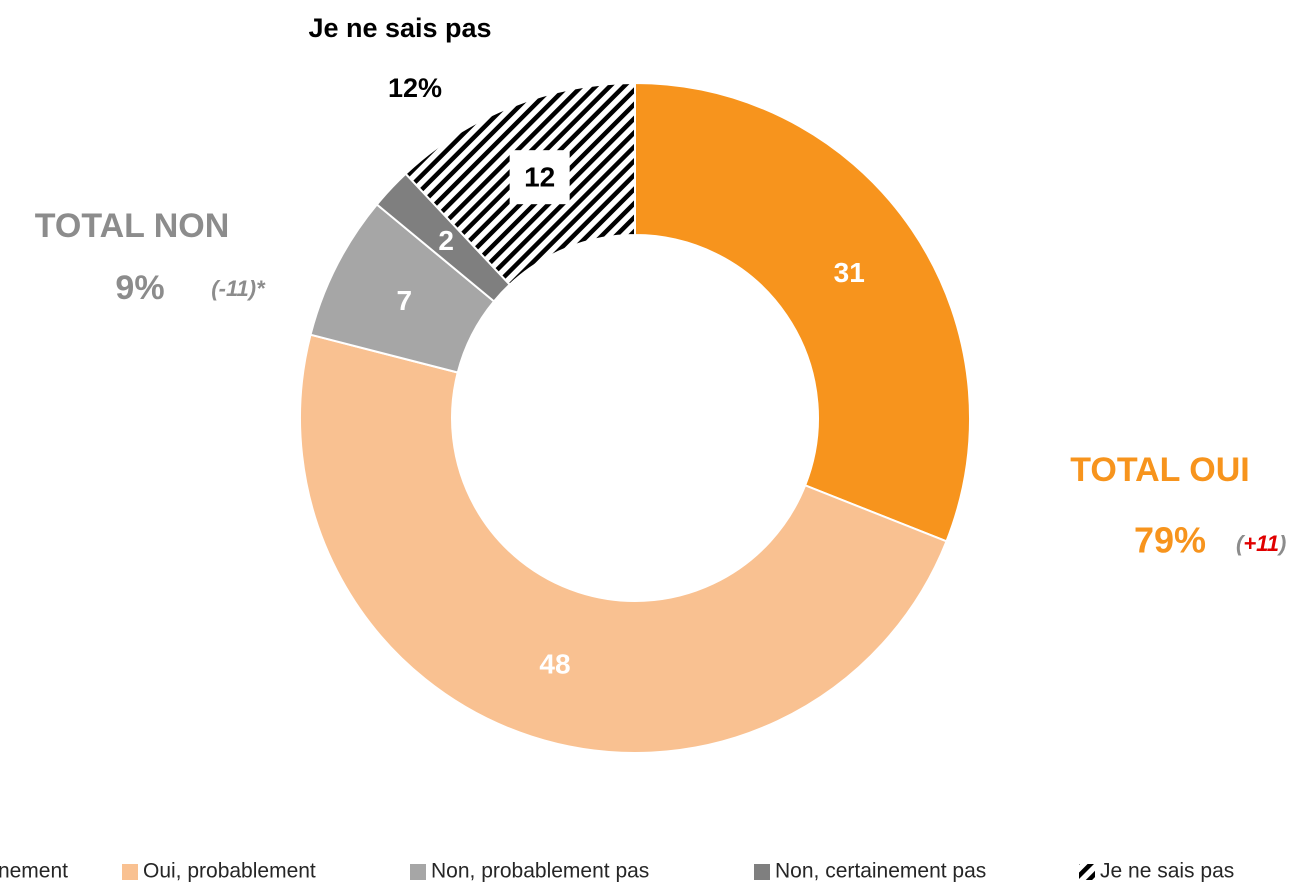  I want to click on data-label: 48, so click(554, 664).